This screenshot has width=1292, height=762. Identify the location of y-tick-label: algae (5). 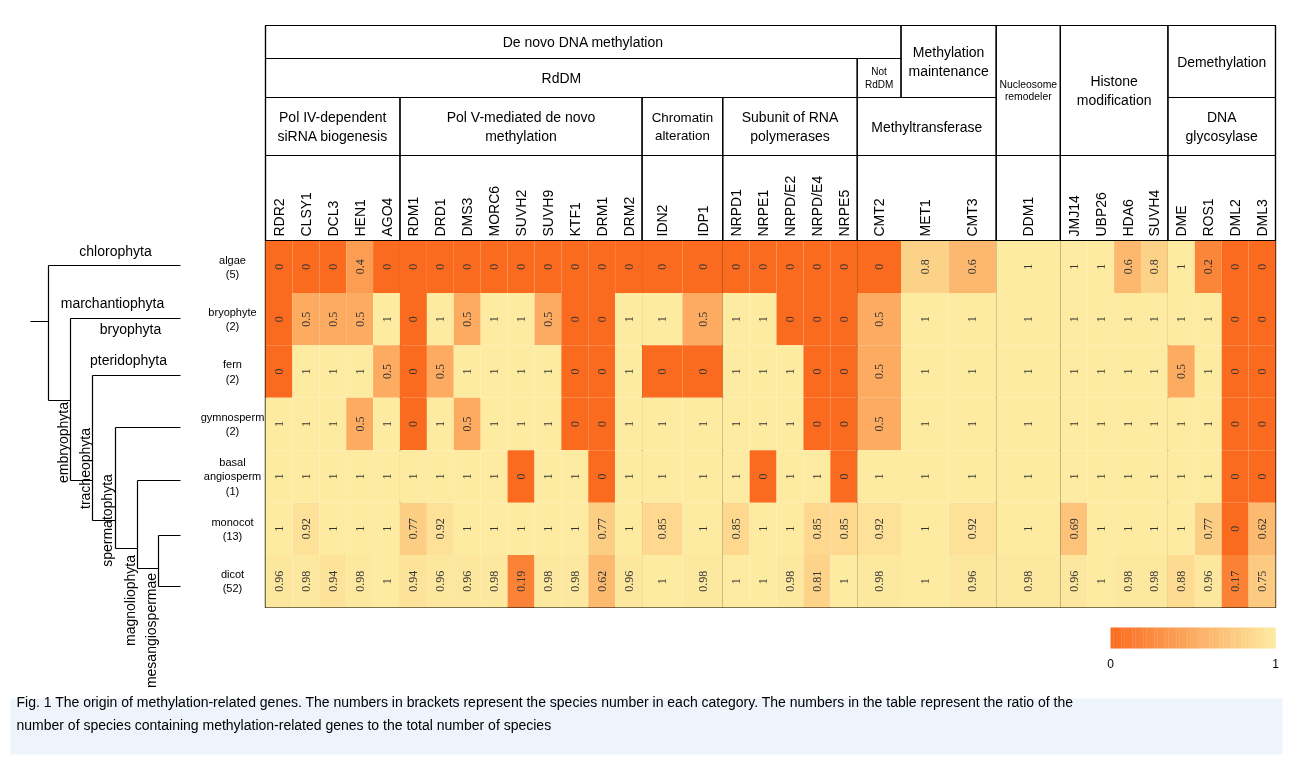
(232, 266).